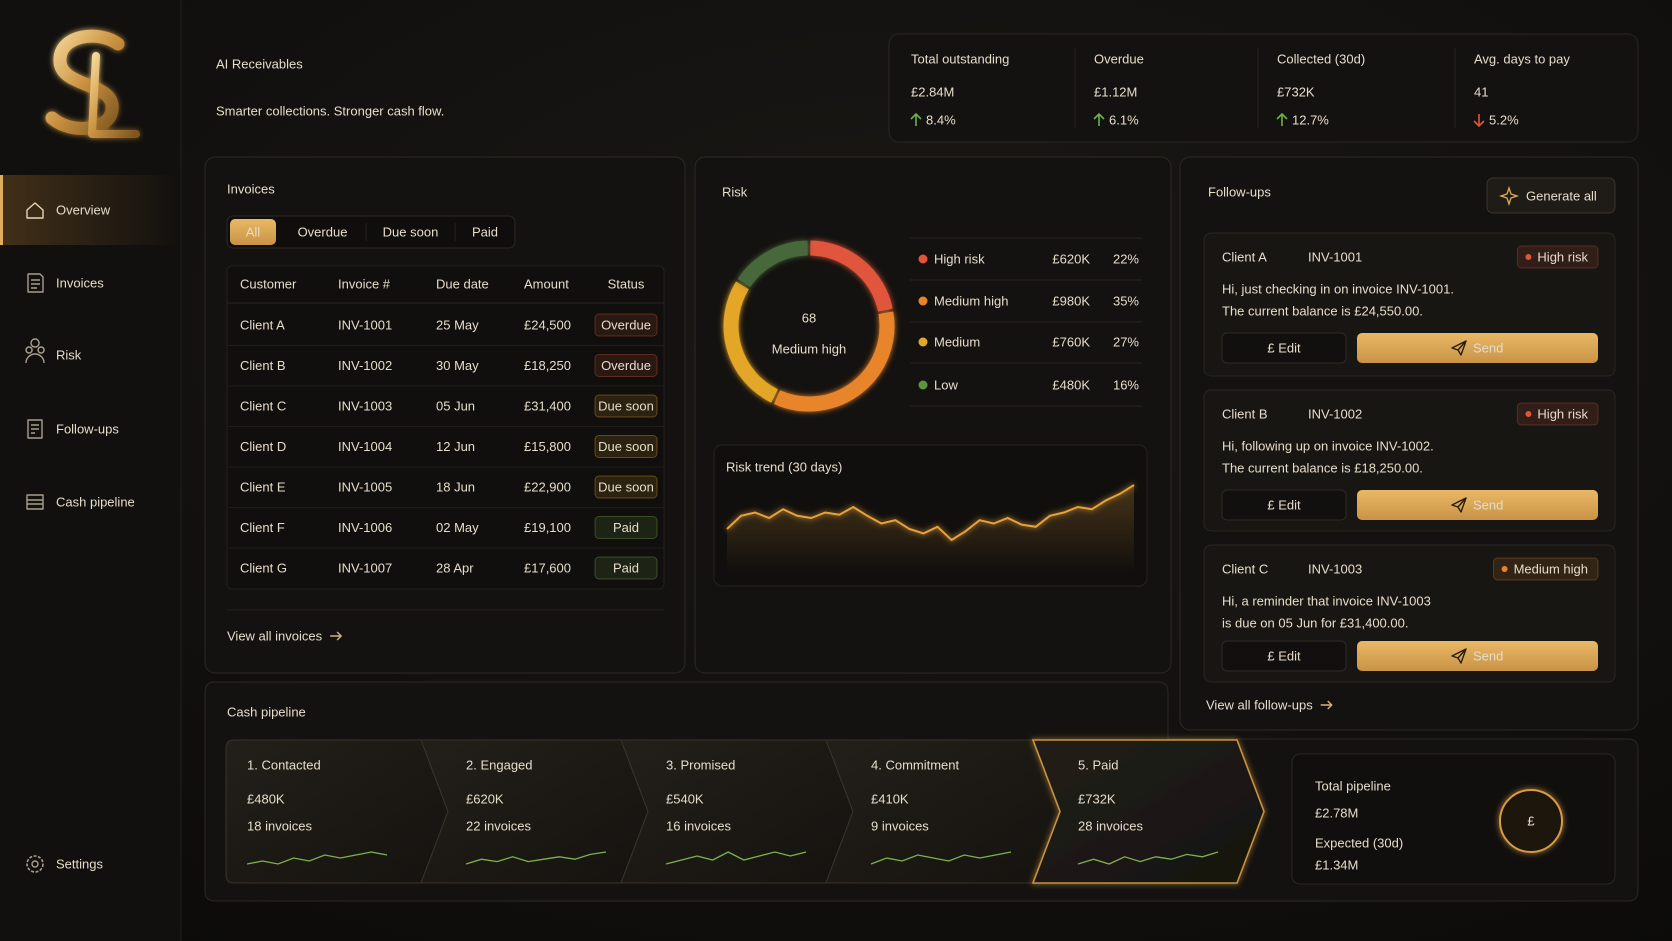 This screenshot has height=941, width=1672. Describe the element at coordinates (1504, 120) in the screenshot. I see `kpi-change: 5.2%` at that location.